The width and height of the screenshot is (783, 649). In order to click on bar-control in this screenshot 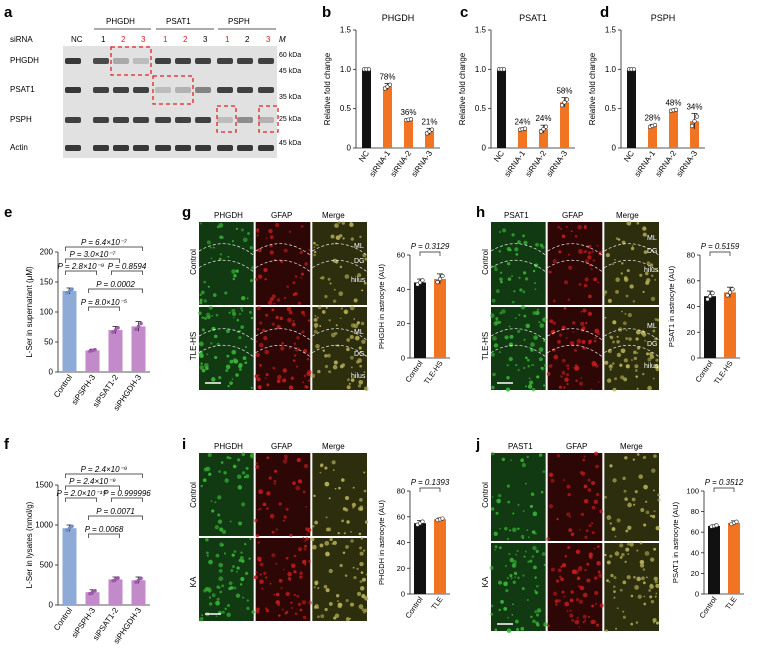, I will do `click(710, 327)`.